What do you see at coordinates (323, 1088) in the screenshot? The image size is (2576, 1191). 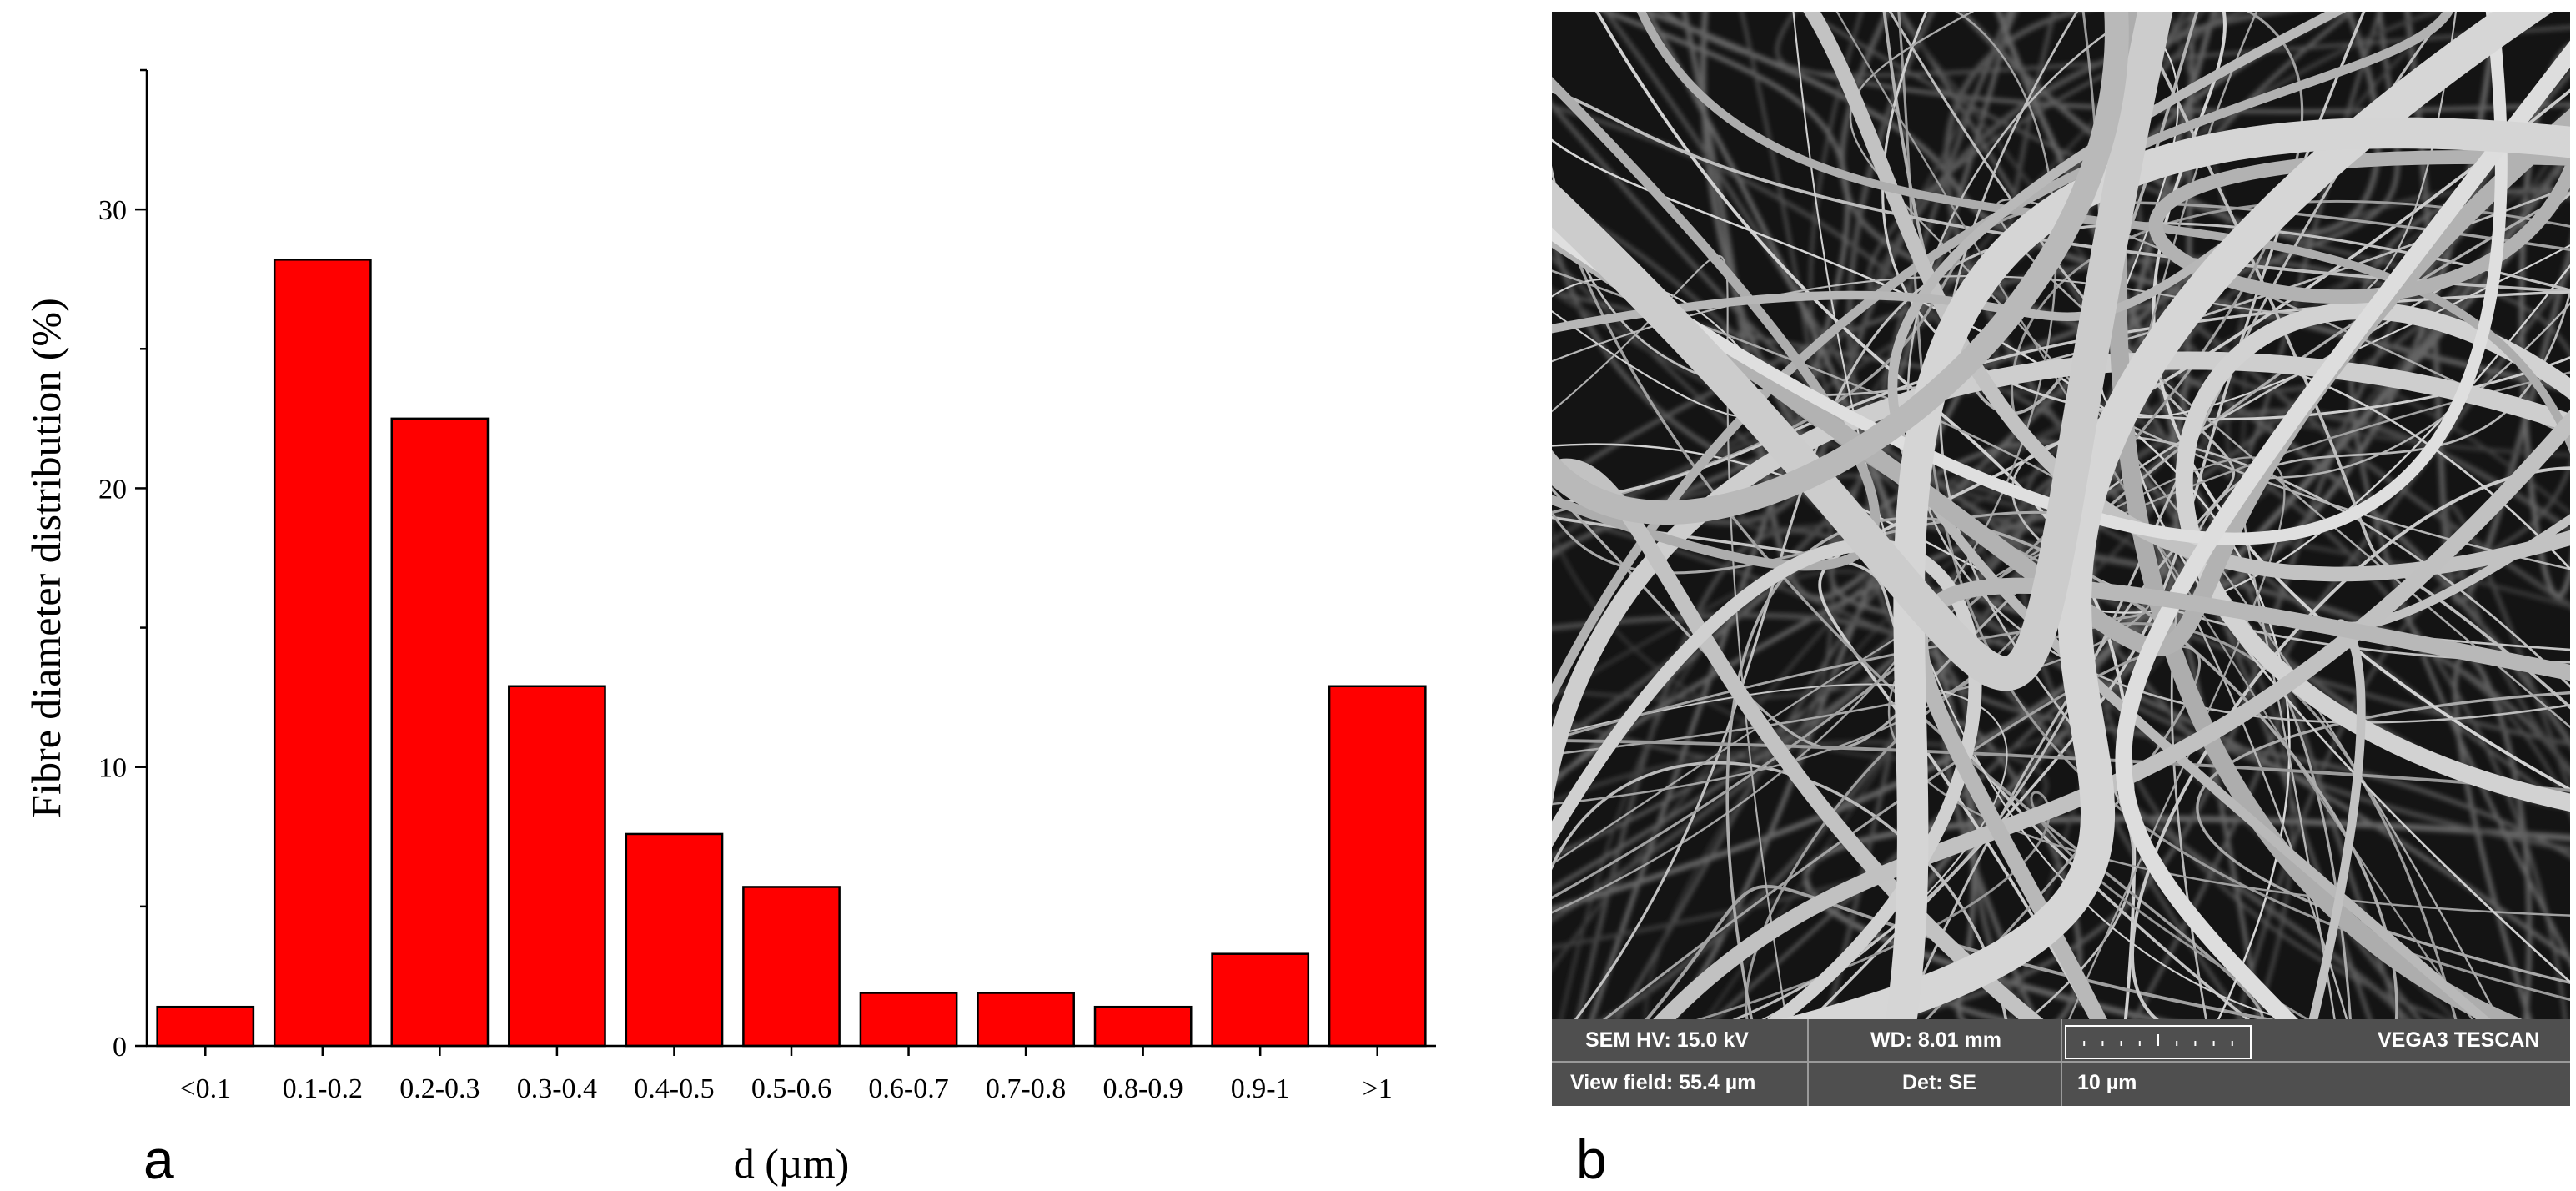 I see `x-tick-label: 0.1-0.2` at bounding box center [323, 1088].